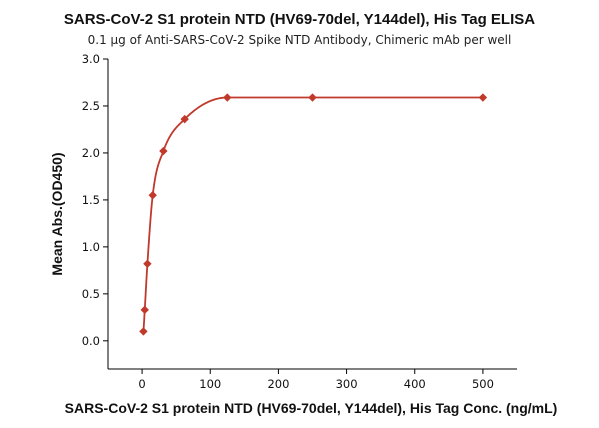 The image size is (599, 428). Describe the element at coordinates (316, 380) in the screenshot. I see `x-axis-ticks: 0 100 200 300 400 500` at that location.